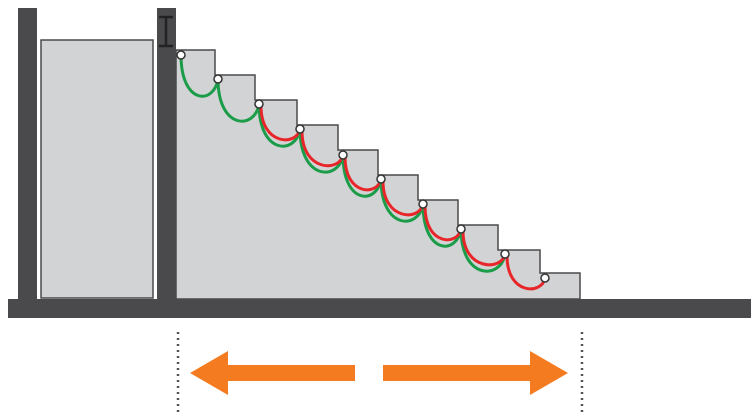 This screenshot has height=414, width=751. Describe the element at coordinates (379, 308) in the screenshot. I see `floor` at that location.